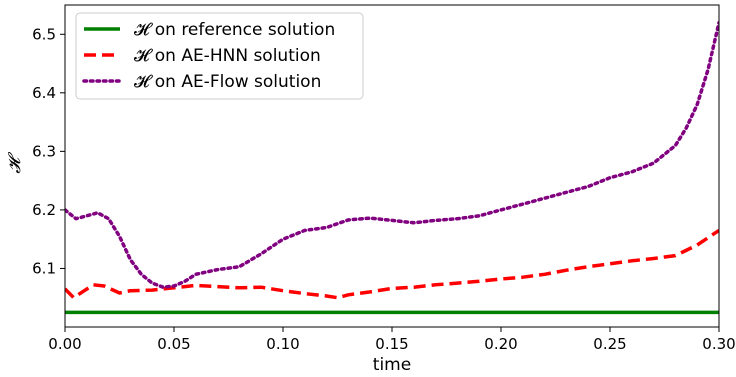 The width and height of the screenshot is (736, 377). I want to click on x-tick-label: 0.10, so click(282, 344).